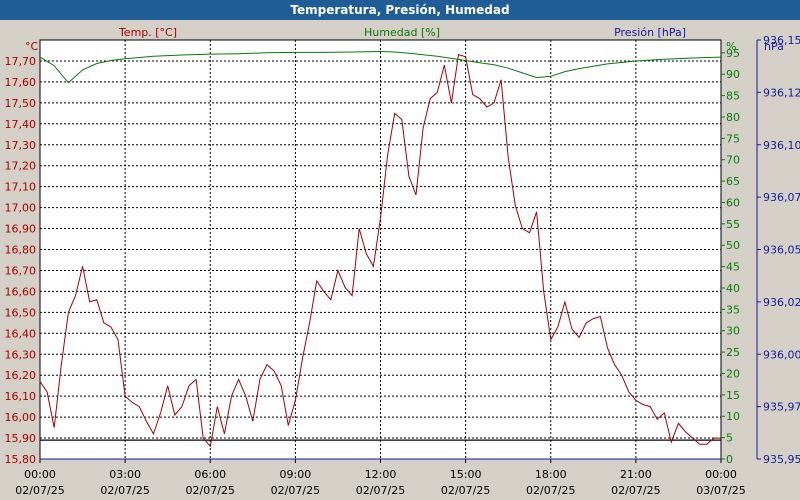 The image size is (800, 500). I want to click on temp-tick-label: 16,30, so click(21, 354).